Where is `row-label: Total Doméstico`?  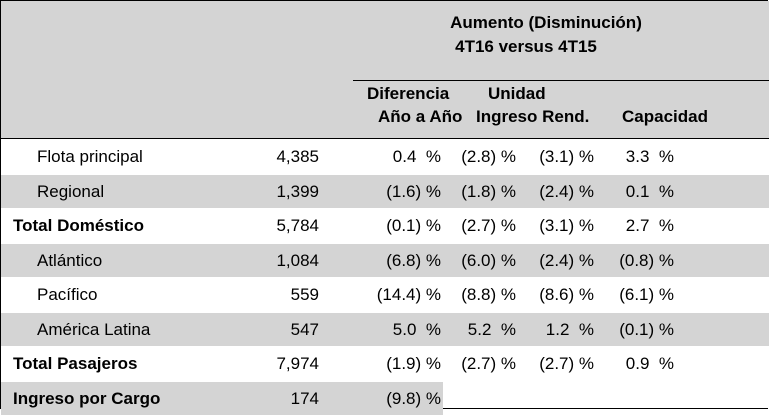 row-label: Total Doméstico is located at coordinates (78, 226).